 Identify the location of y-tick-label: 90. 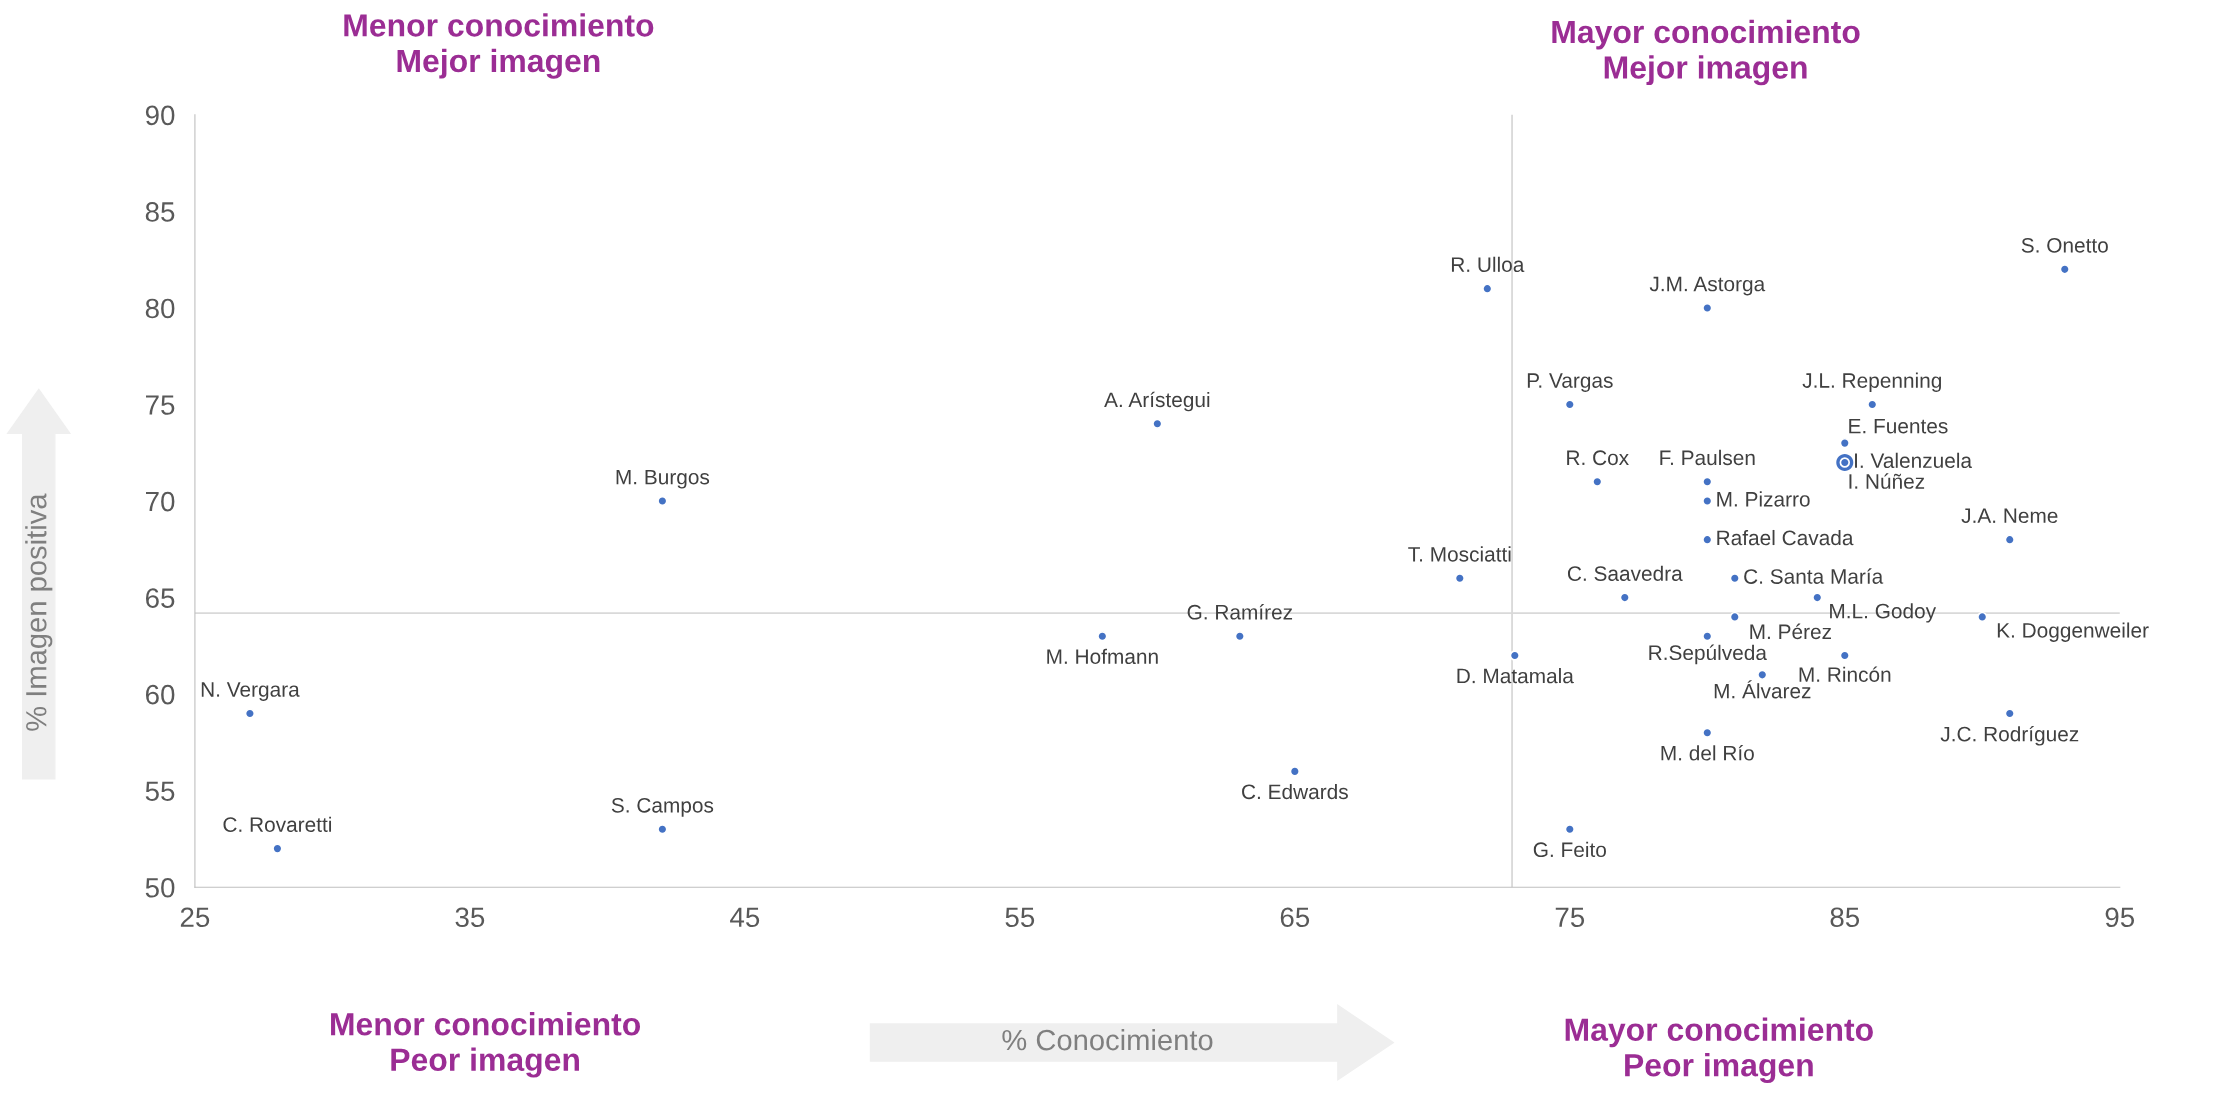
(160, 115).